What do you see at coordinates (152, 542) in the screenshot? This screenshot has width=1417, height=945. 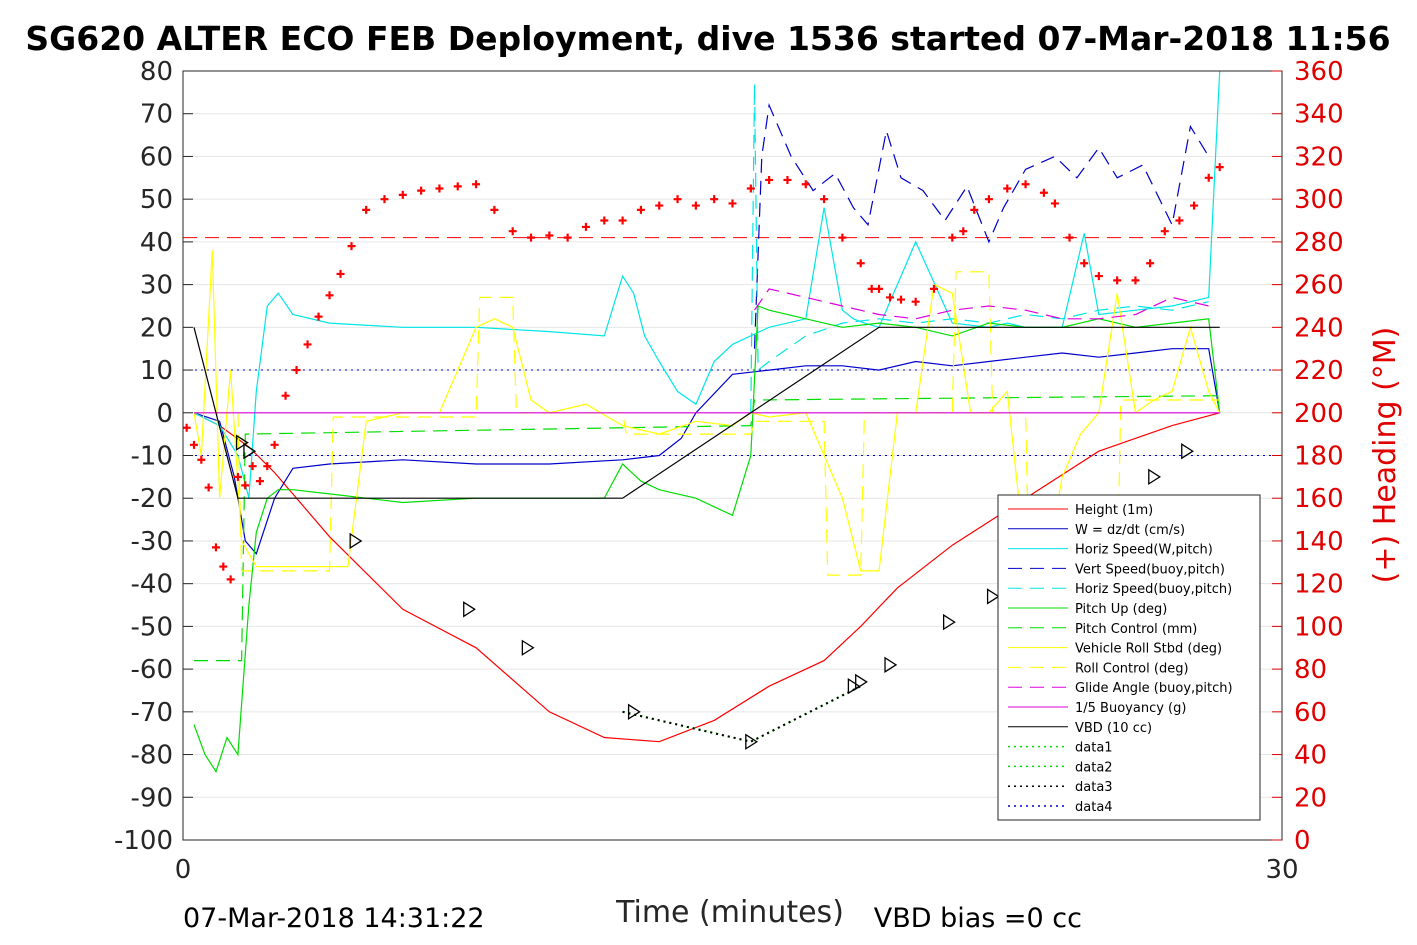 I see `left-tick-label: -30` at bounding box center [152, 542].